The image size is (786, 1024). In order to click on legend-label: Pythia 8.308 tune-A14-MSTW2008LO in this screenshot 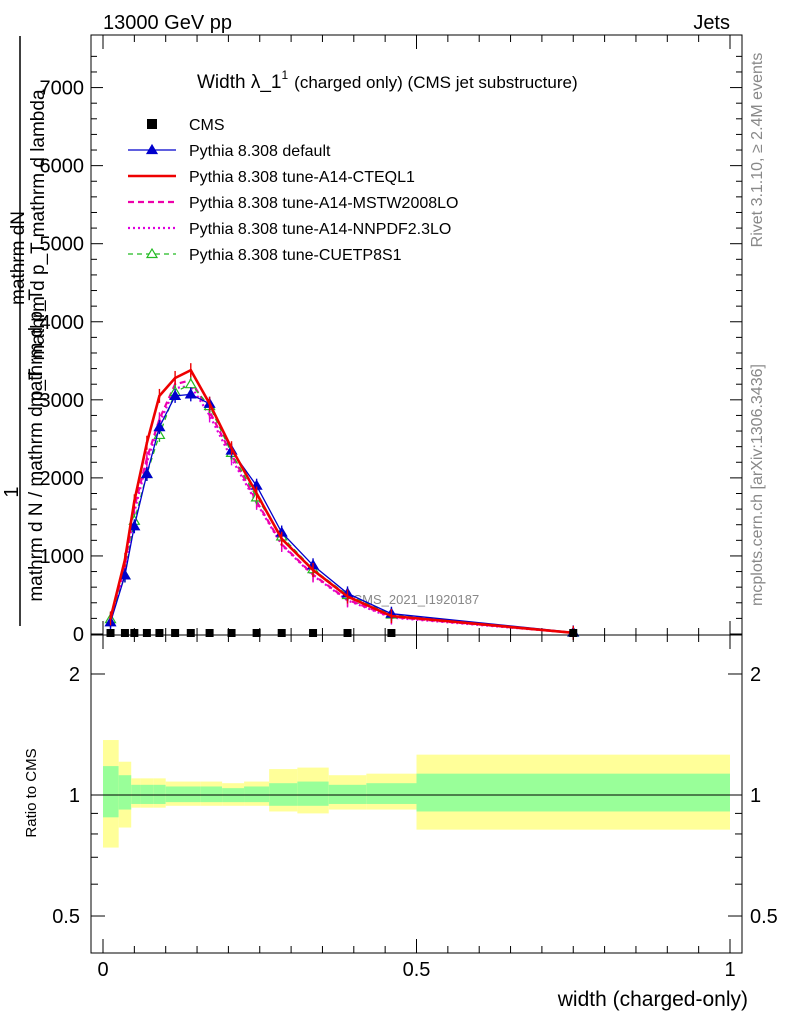, I will do `click(323, 203)`.